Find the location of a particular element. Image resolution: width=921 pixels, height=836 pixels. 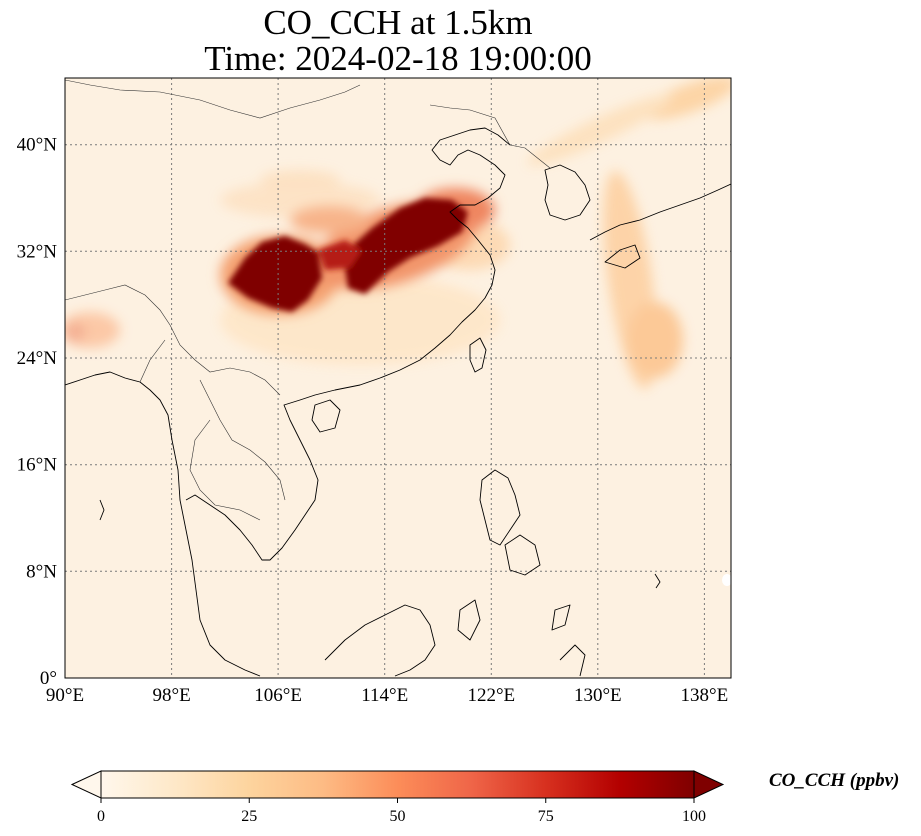

colorbar-tick-label: 100 is located at coordinates (694, 816).